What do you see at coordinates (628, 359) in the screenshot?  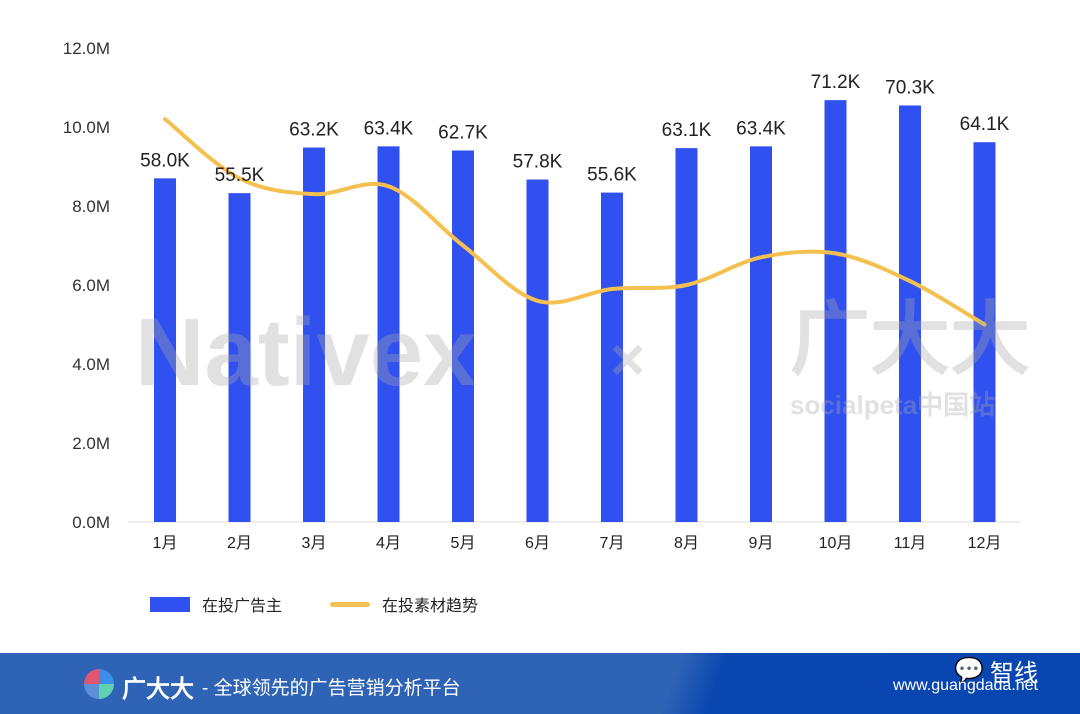 I see `watermark-sep: ×` at bounding box center [628, 359].